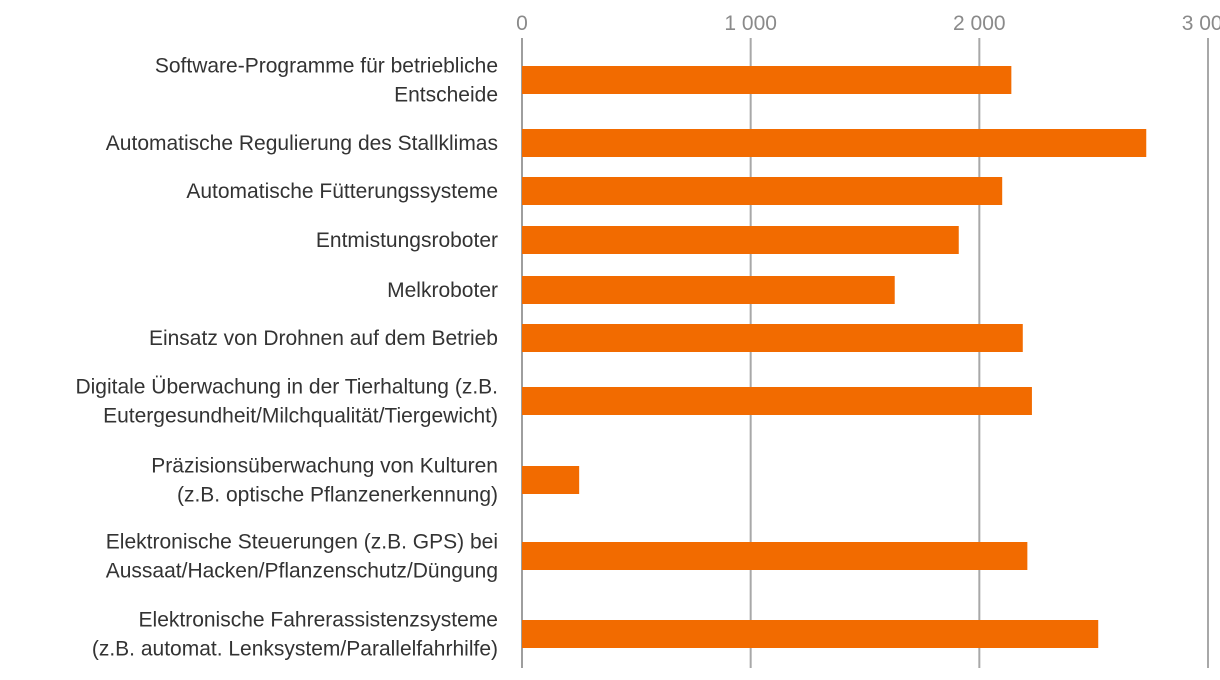 The height and width of the screenshot is (680, 1220). Describe the element at coordinates (979, 23) in the screenshot. I see `x-tick-label: 2 000` at that location.